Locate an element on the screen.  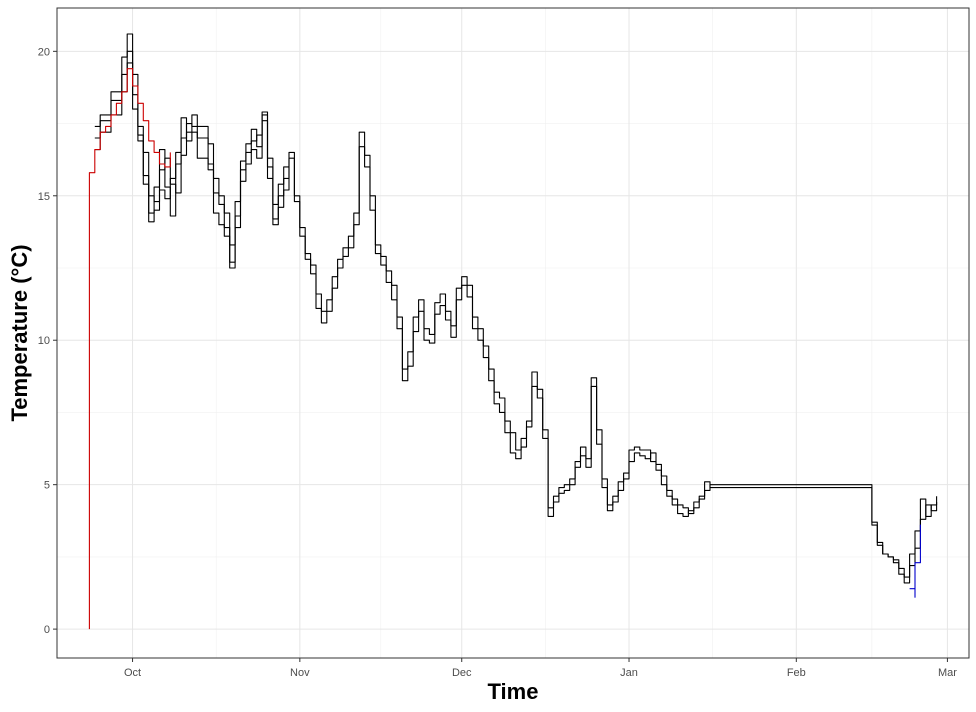
x-tick-label: Feb is located at coordinates (796, 673).